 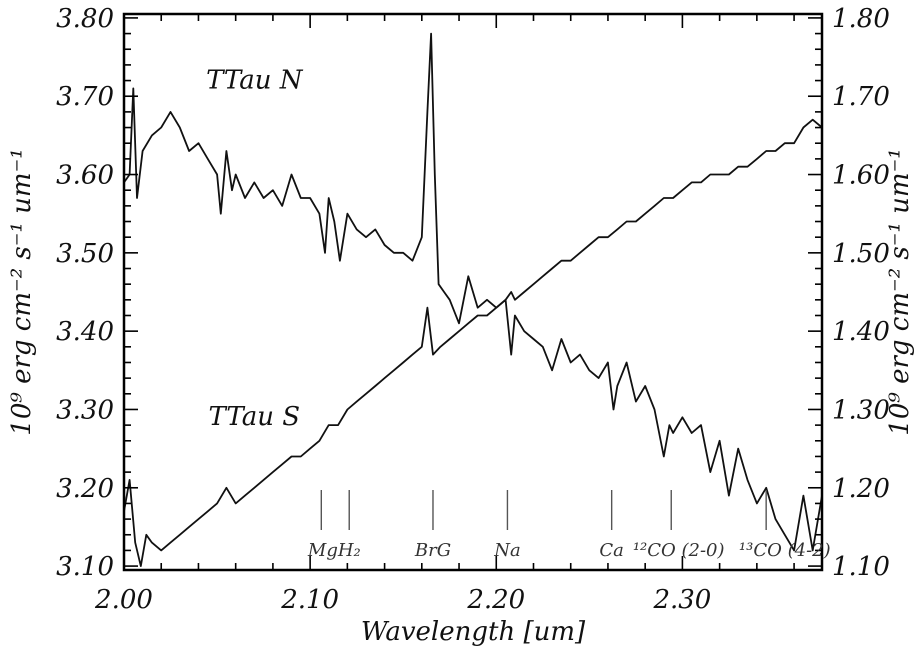 What do you see at coordinates (123, 600) in the screenshot?
I see `x-tick-label: 2.00` at bounding box center [123, 600].